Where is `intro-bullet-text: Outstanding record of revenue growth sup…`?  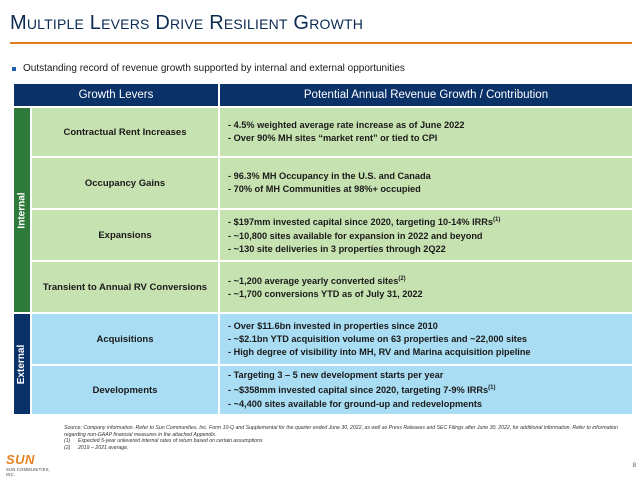 intro-bullet-text: Outstanding record of revenue growth sup… is located at coordinates (214, 68).